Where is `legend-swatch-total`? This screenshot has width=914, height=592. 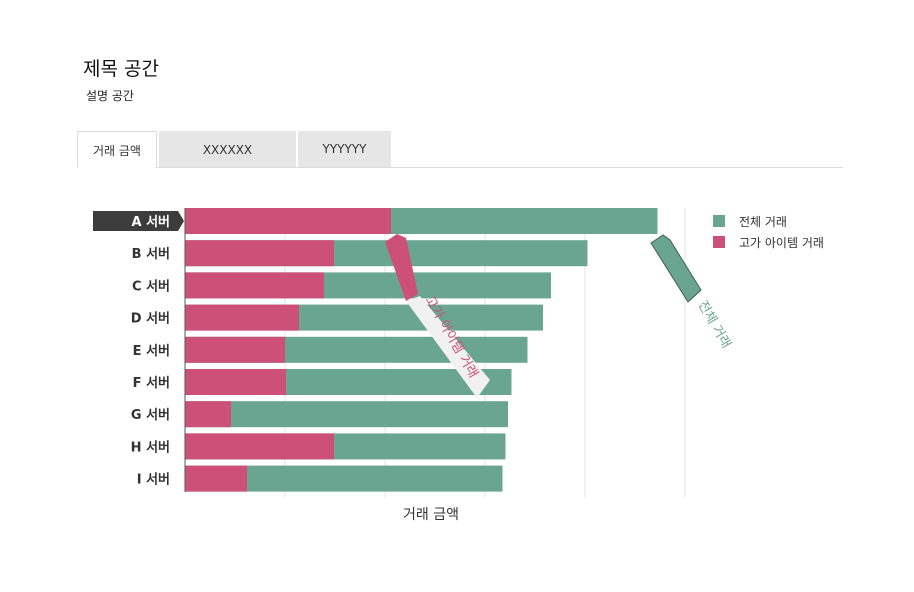 legend-swatch-total is located at coordinates (719, 221).